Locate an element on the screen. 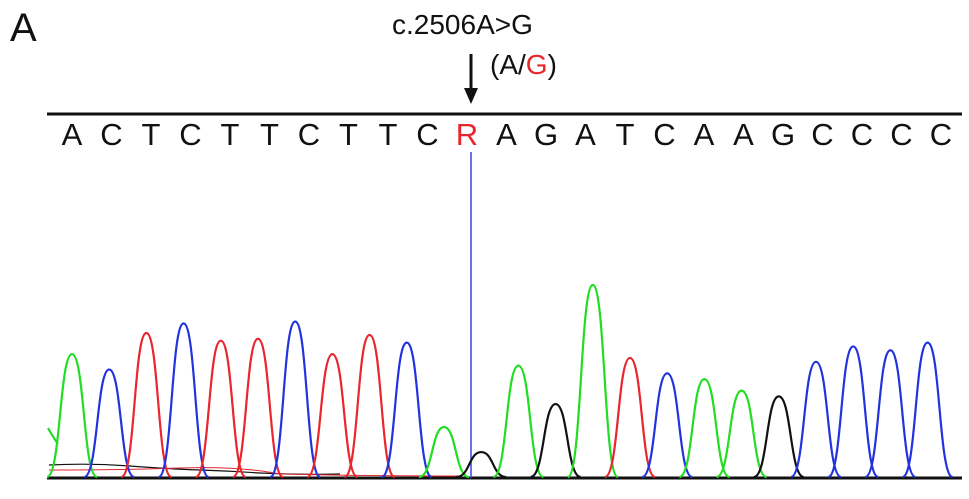  genotype-close: ) is located at coordinates (552, 64).